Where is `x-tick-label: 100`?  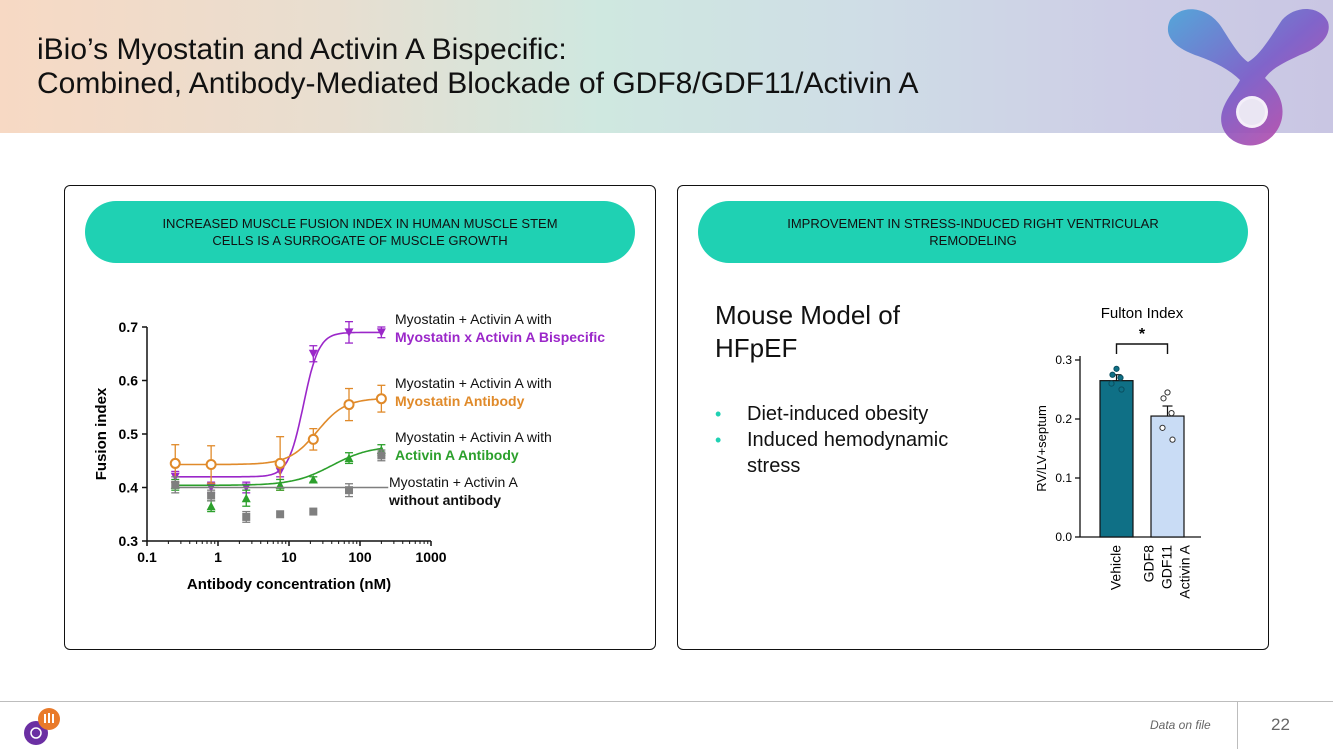
x-tick-label: 100 is located at coordinates (360, 557).